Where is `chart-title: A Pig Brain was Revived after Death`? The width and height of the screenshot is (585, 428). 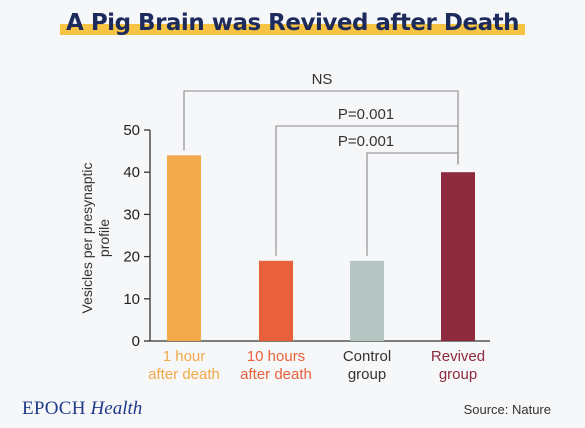 chart-title: A Pig Brain was Revived after Death is located at coordinates (292, 23).